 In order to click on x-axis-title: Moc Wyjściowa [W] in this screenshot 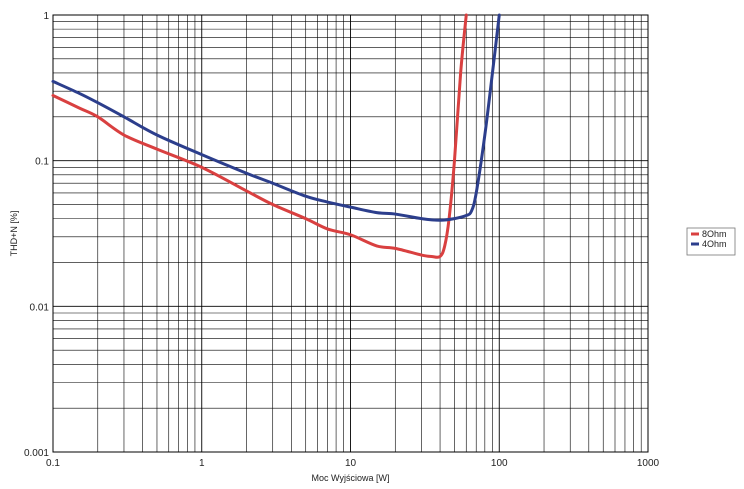, I will do `click(351, 478)`.